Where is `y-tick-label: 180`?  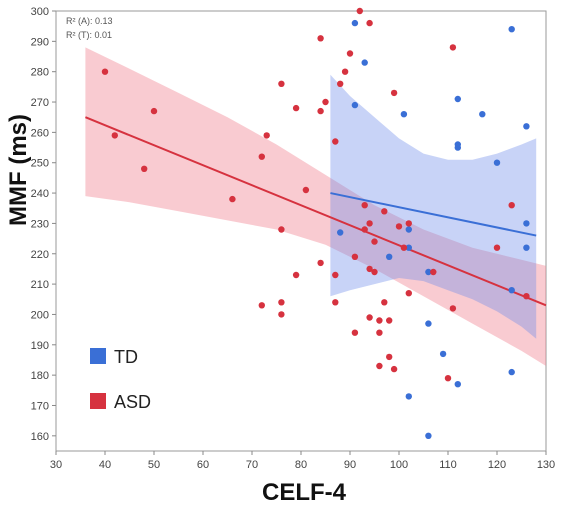 y-tick-label: 180 is located at coordinates (40, 376).